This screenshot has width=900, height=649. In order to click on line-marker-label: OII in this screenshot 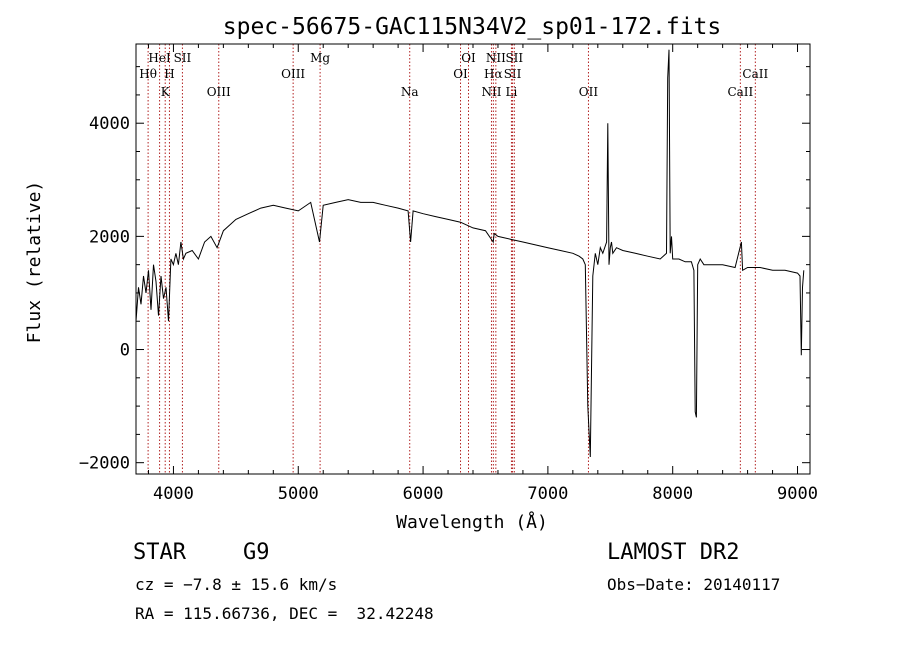, I will do `click(589, 92)`.